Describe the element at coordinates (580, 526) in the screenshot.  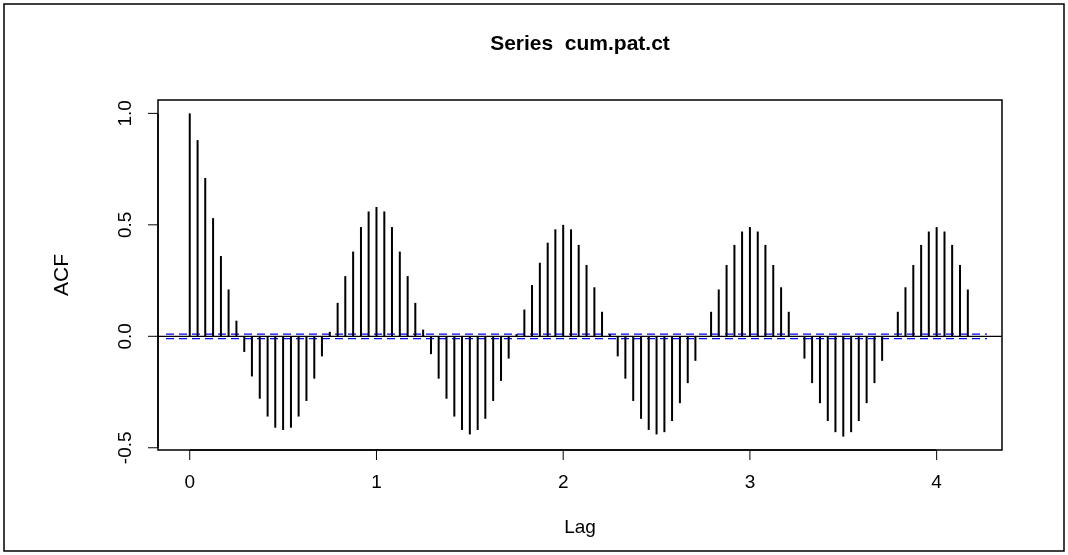
I see `x-axis-title: Lag` at that location.